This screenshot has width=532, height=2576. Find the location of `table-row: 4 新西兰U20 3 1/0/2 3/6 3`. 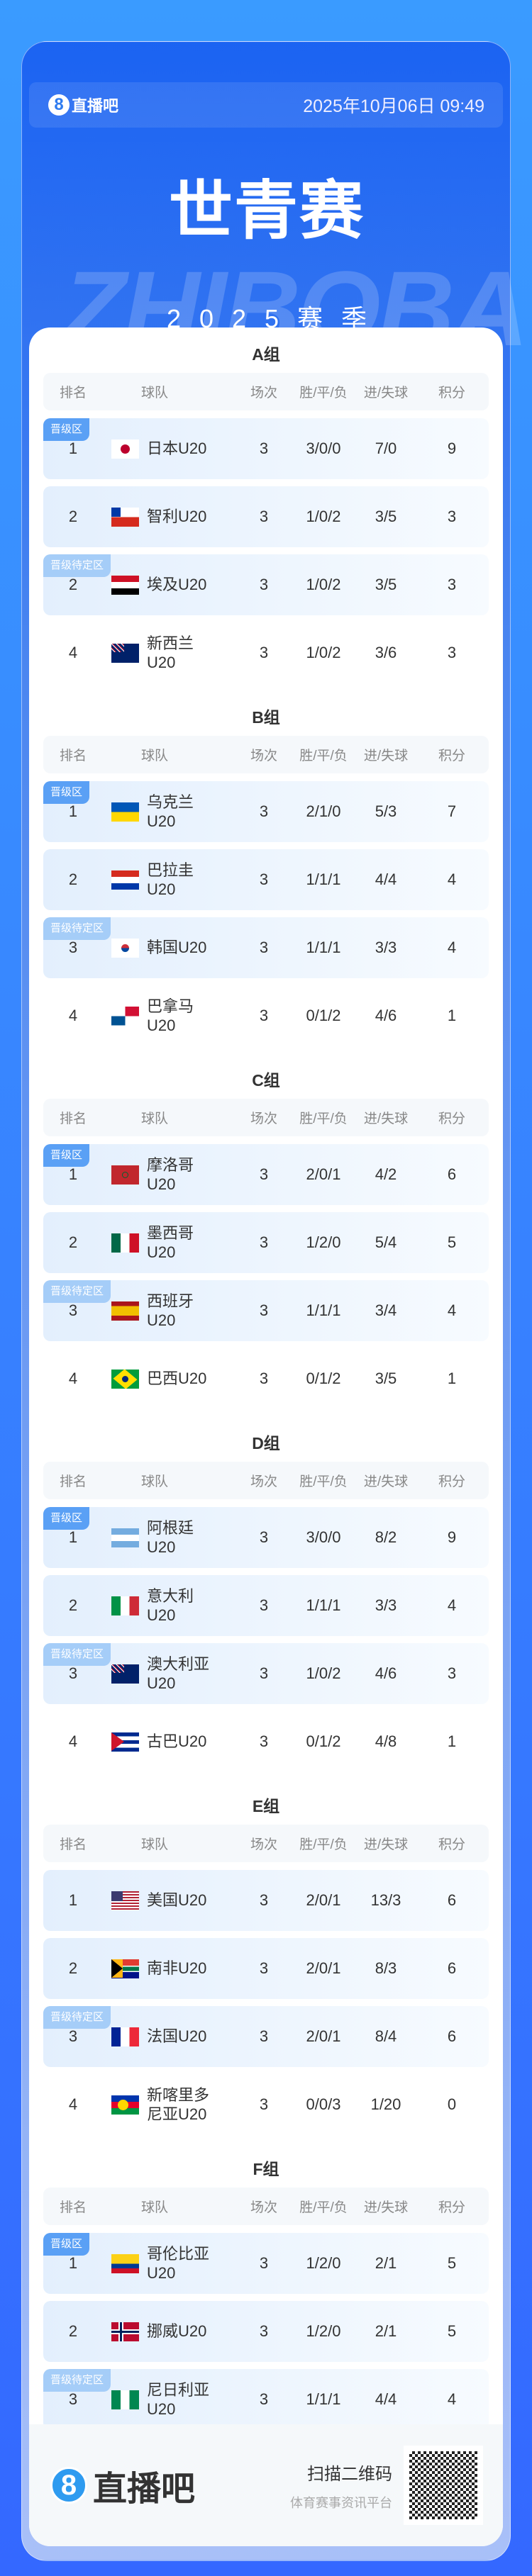

table-row: 4 新西兰U20 3 1/0/2 3/6 3 is located at coordinates (266, 652).